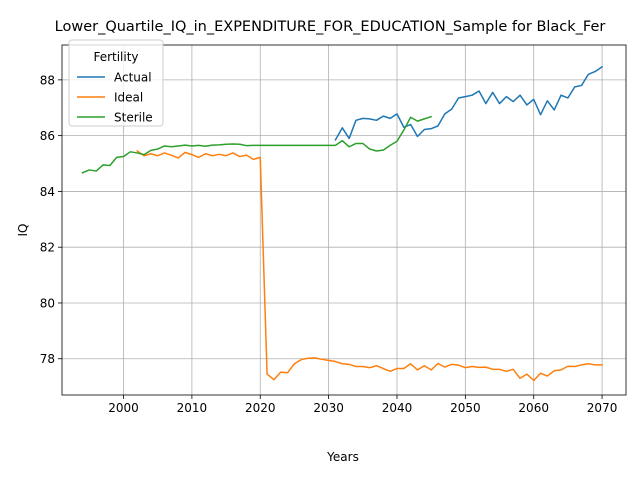 The width and height of the screenshot is (640, 485). Describe the element at coordinates (397, 408) in the screenshot. I see `x-tick-label: 2040` at that location.